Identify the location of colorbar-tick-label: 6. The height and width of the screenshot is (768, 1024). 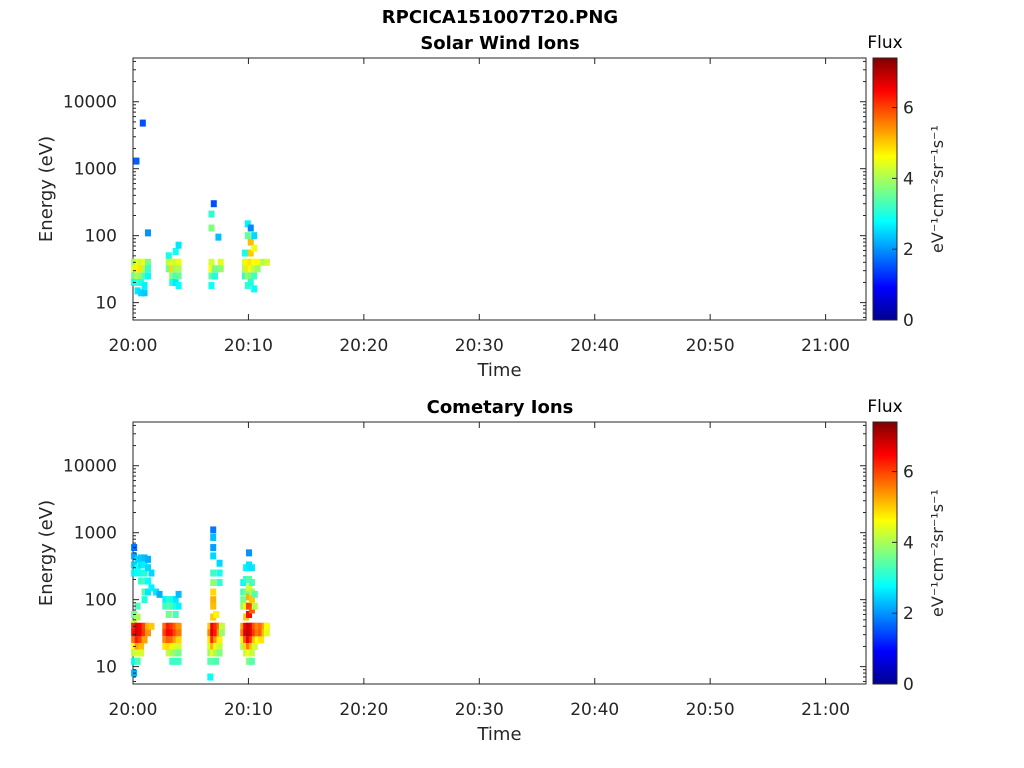
(908, 109).